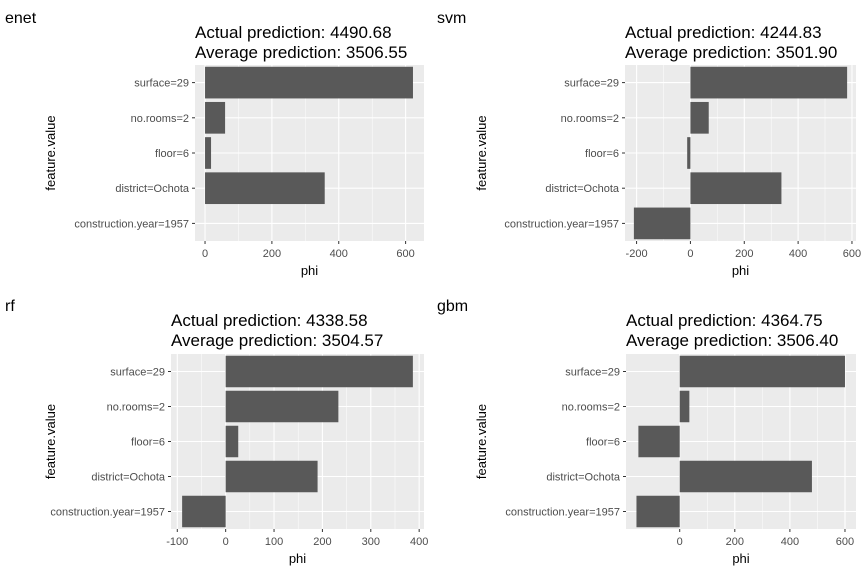 The height and width of the screenshot is (576, 864). What do you see at coordinates (732, 340) in the screenshot?
I see `panel-title-line2: Average prediction: 3506.40` at bounding box center [732, 340].